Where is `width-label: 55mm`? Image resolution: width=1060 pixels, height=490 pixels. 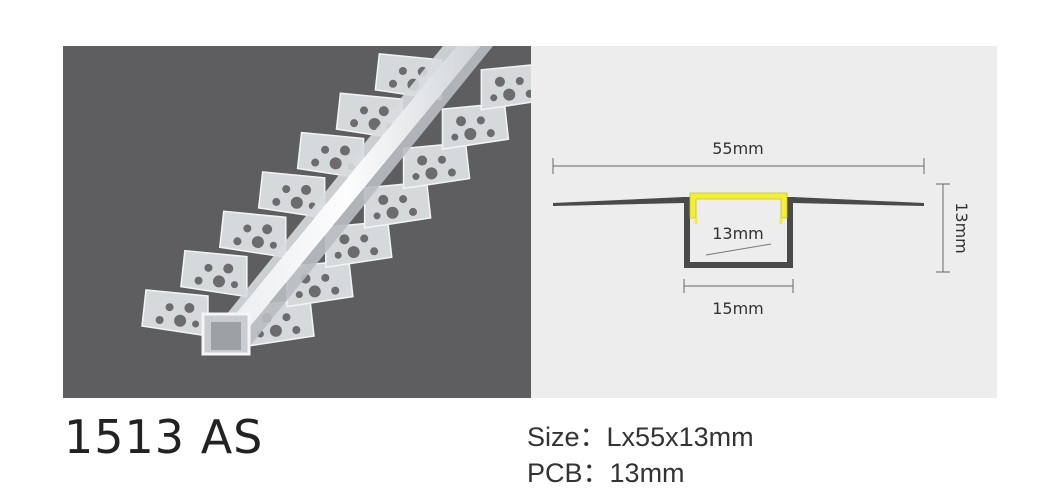 width-label: 55mm is located at coordinates (738, 148).